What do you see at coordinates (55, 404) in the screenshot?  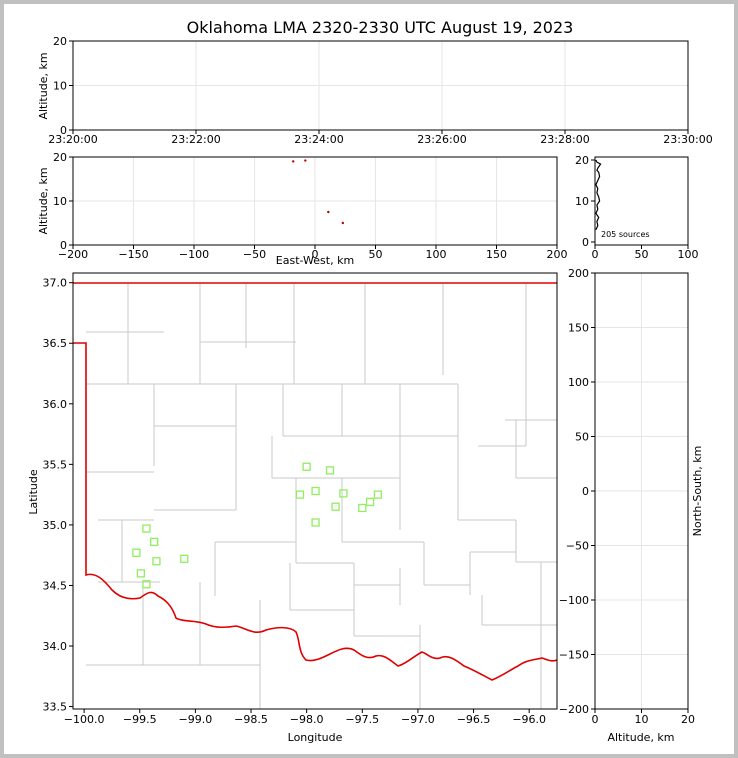 I see `latitude-tick-label: 36.0` at bounding box center [55, 404].